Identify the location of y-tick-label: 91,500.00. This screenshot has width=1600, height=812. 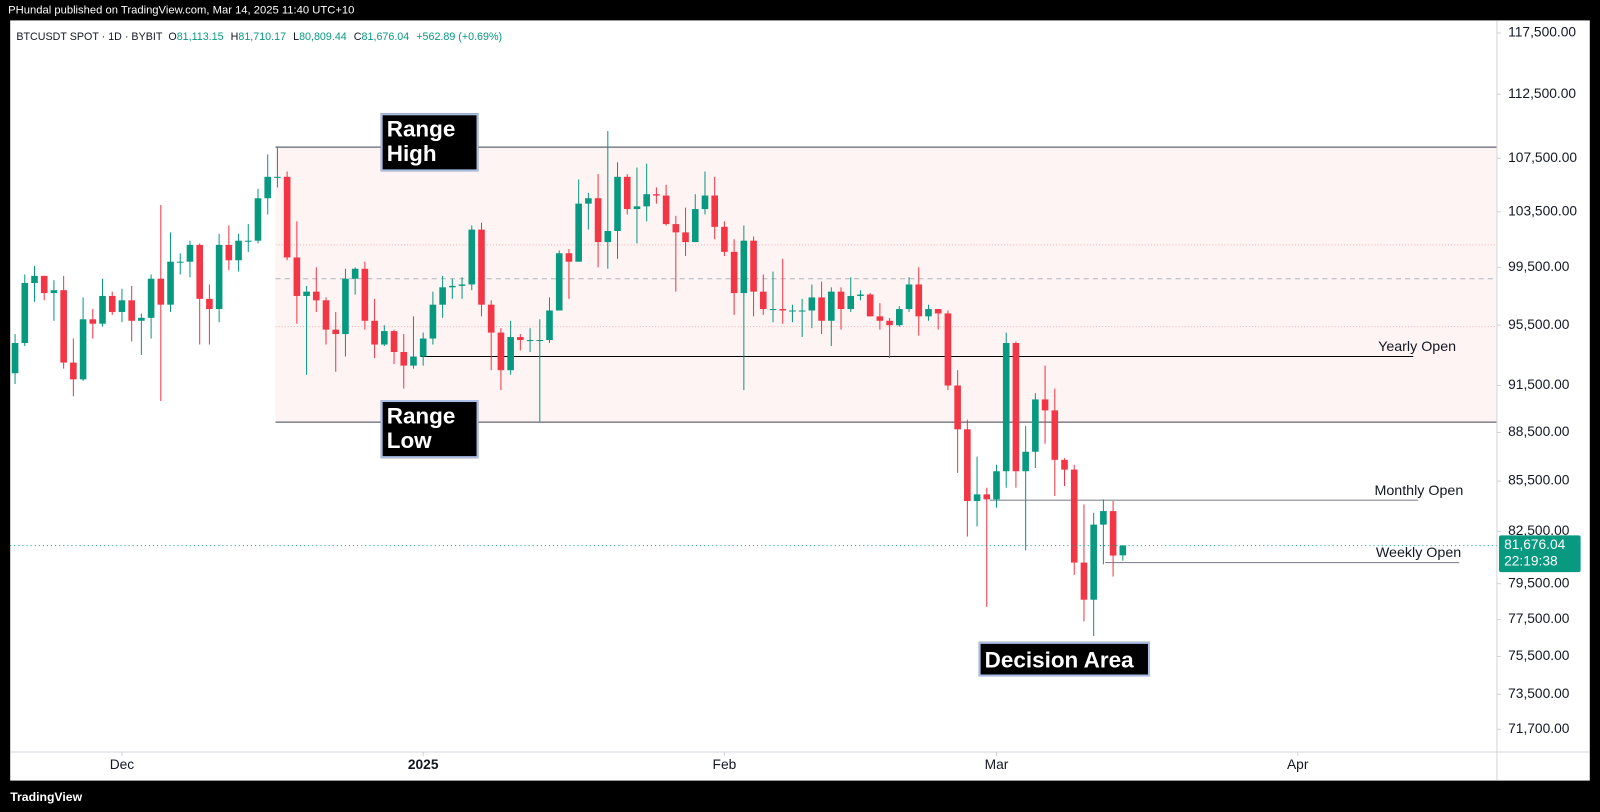
(1539, 384).